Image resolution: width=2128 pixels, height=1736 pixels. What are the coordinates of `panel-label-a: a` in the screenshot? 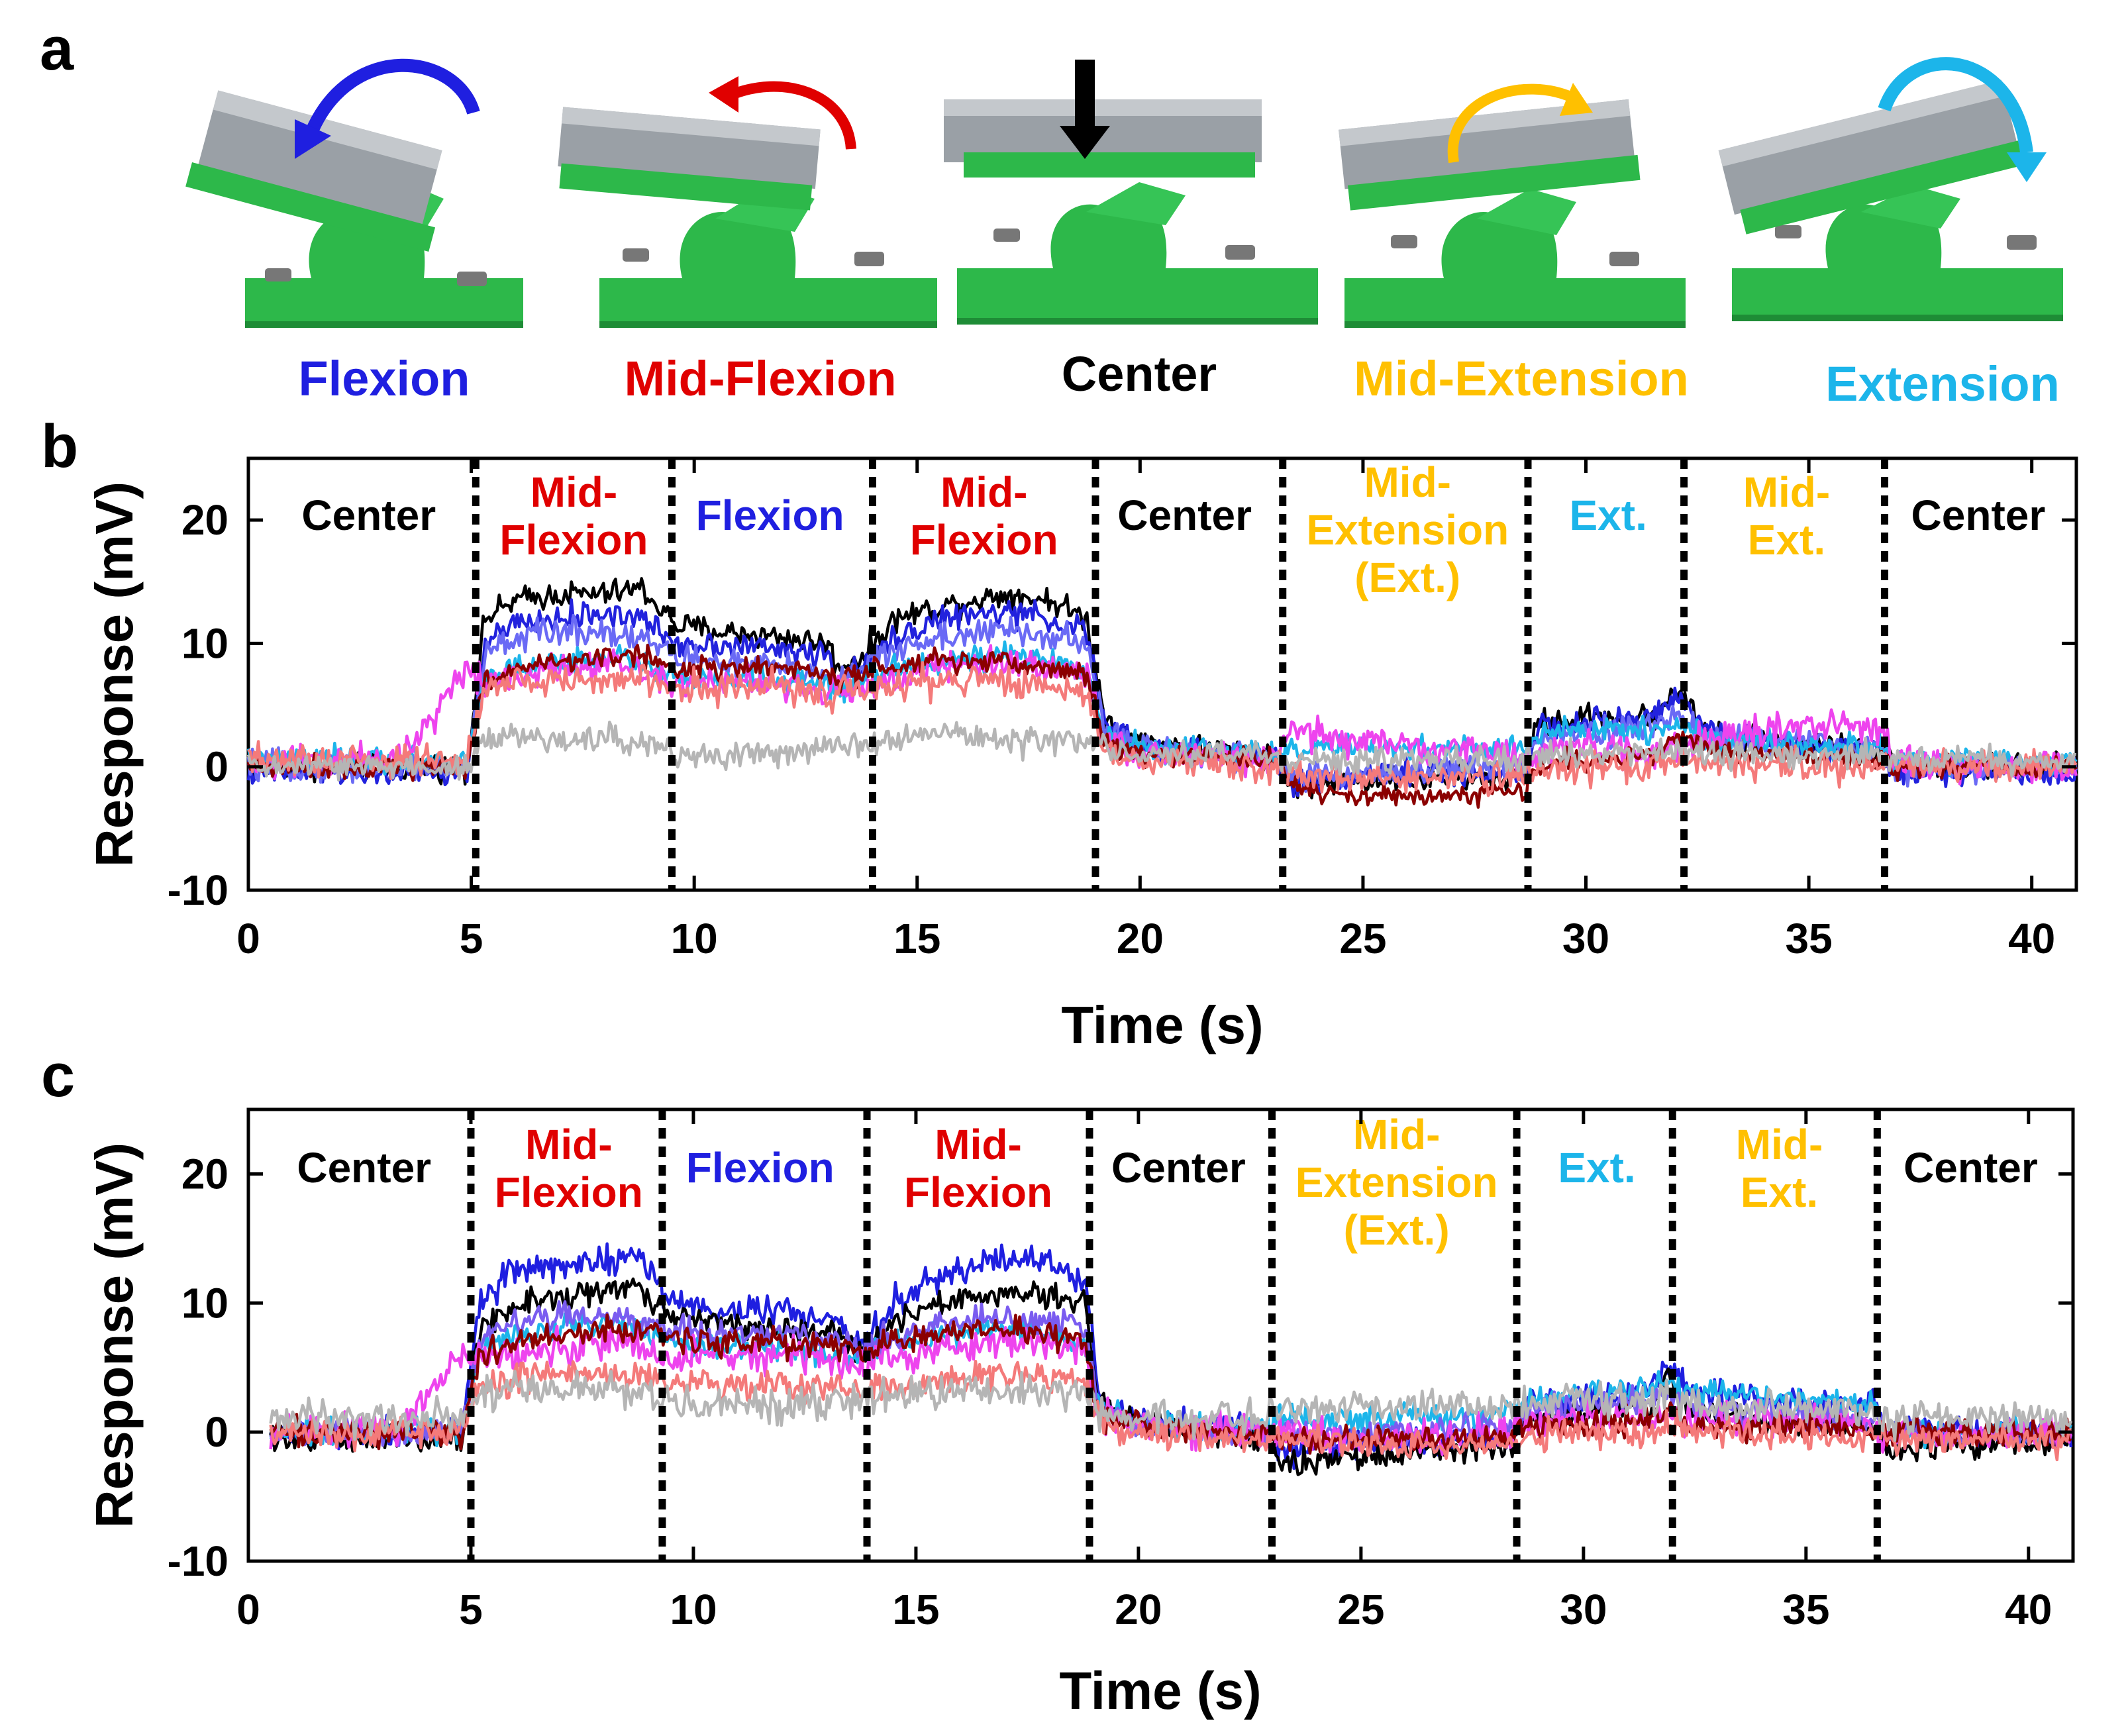 It's located at (57, 49).